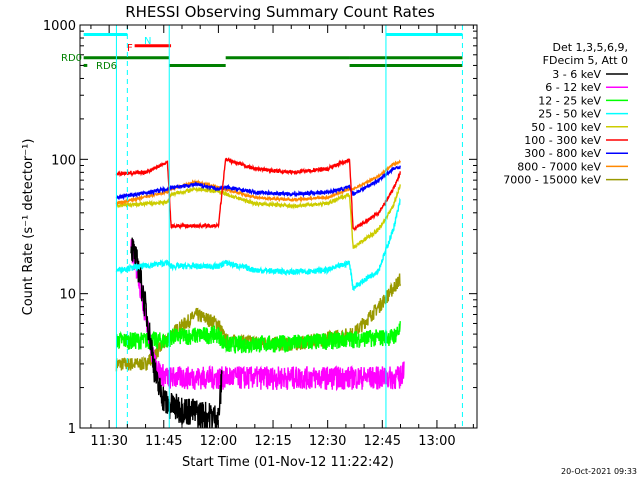 The image size is (640, 480). I want to click on legend-label-1: 6 - 12 keV, so click(573, 87).